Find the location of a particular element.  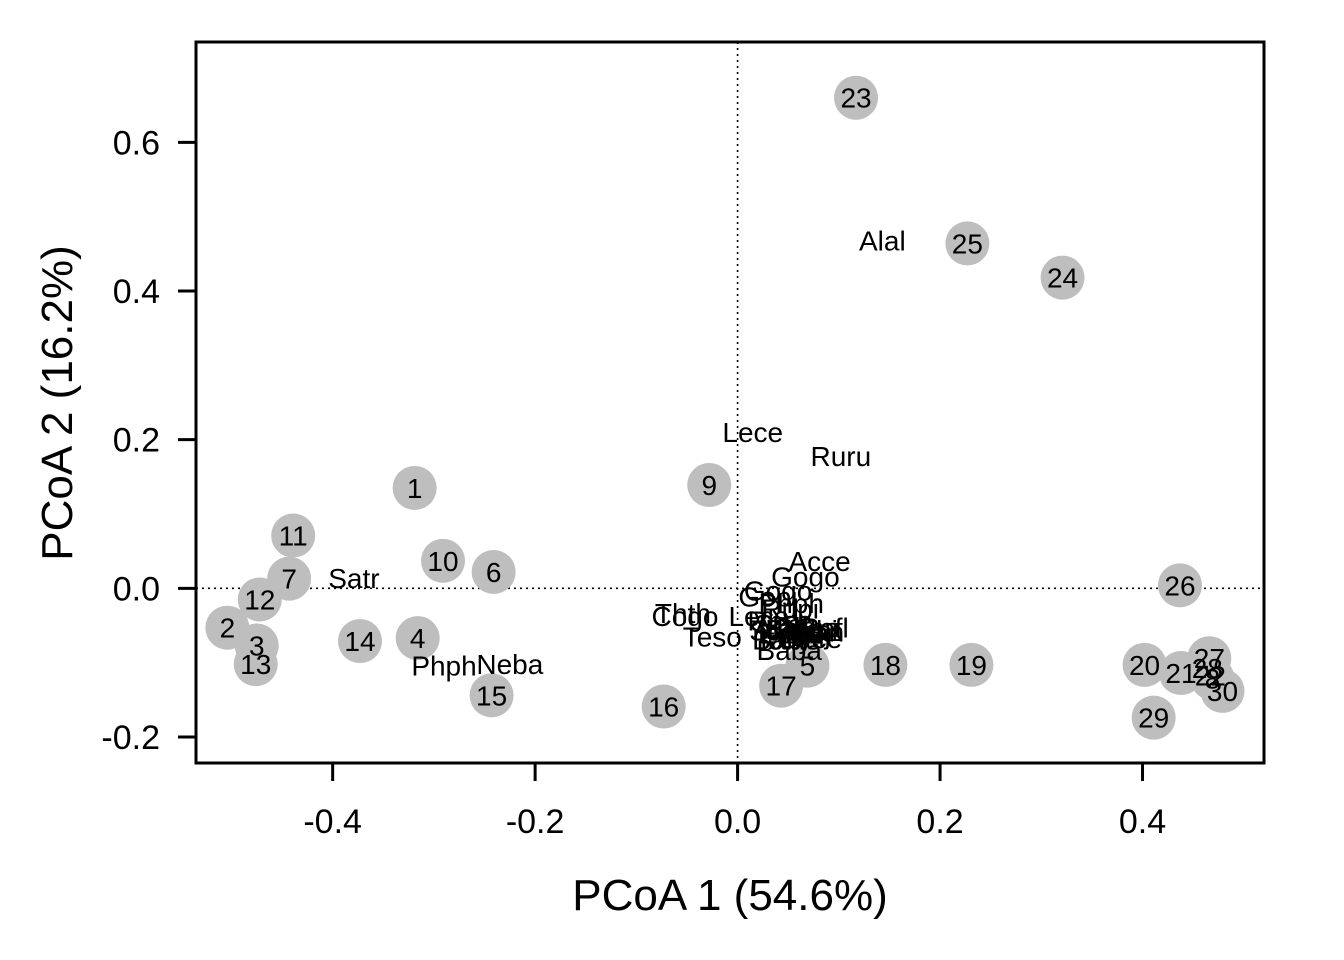

site-label-18: 18 is located at coordinates (885, 665).